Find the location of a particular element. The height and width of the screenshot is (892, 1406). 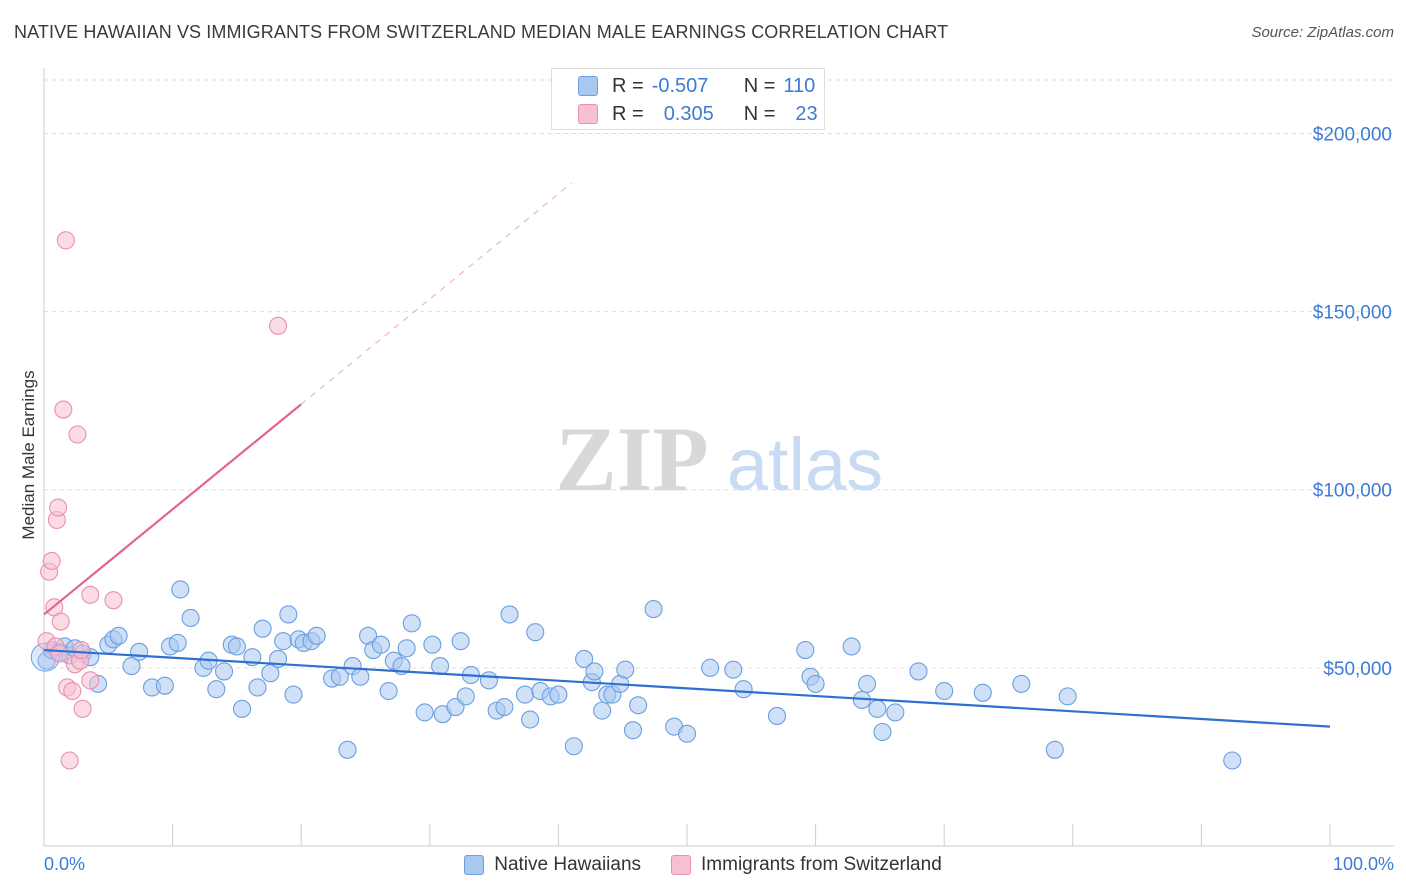

legend-label-native-hawaiians: Native Hawaiians is located at coordinates (568, 864).